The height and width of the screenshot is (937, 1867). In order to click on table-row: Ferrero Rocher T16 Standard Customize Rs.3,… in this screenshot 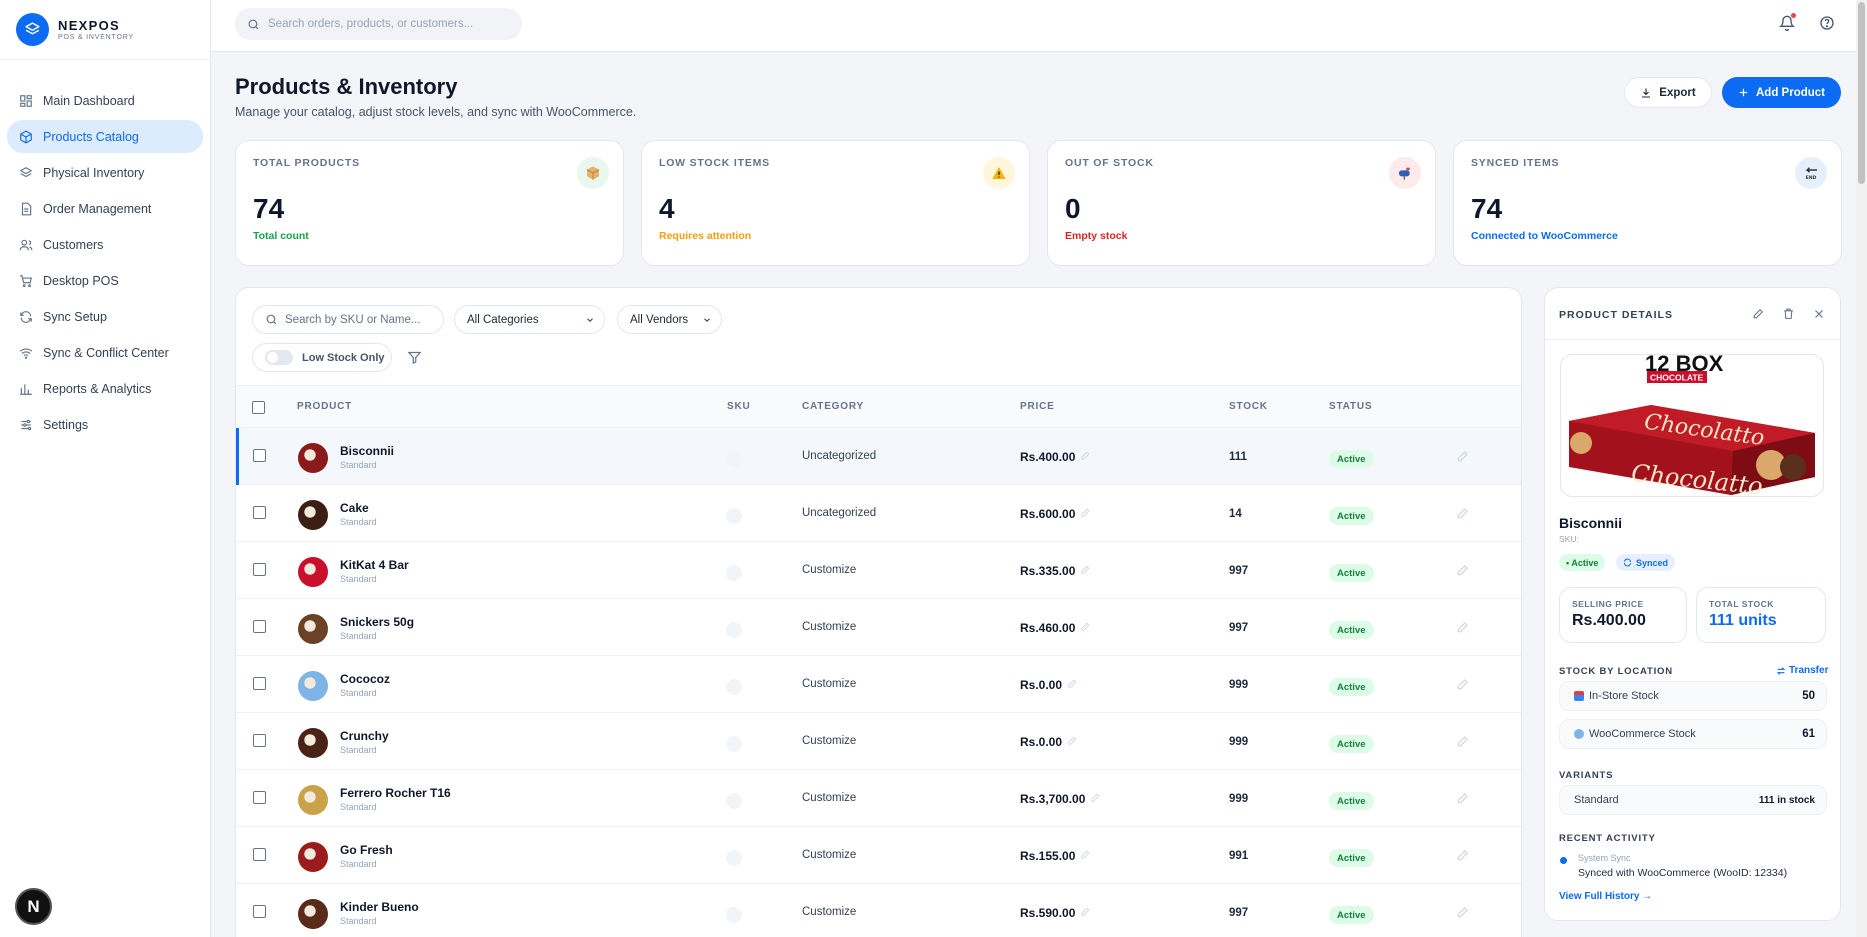, I will do `click(878, 798)`.